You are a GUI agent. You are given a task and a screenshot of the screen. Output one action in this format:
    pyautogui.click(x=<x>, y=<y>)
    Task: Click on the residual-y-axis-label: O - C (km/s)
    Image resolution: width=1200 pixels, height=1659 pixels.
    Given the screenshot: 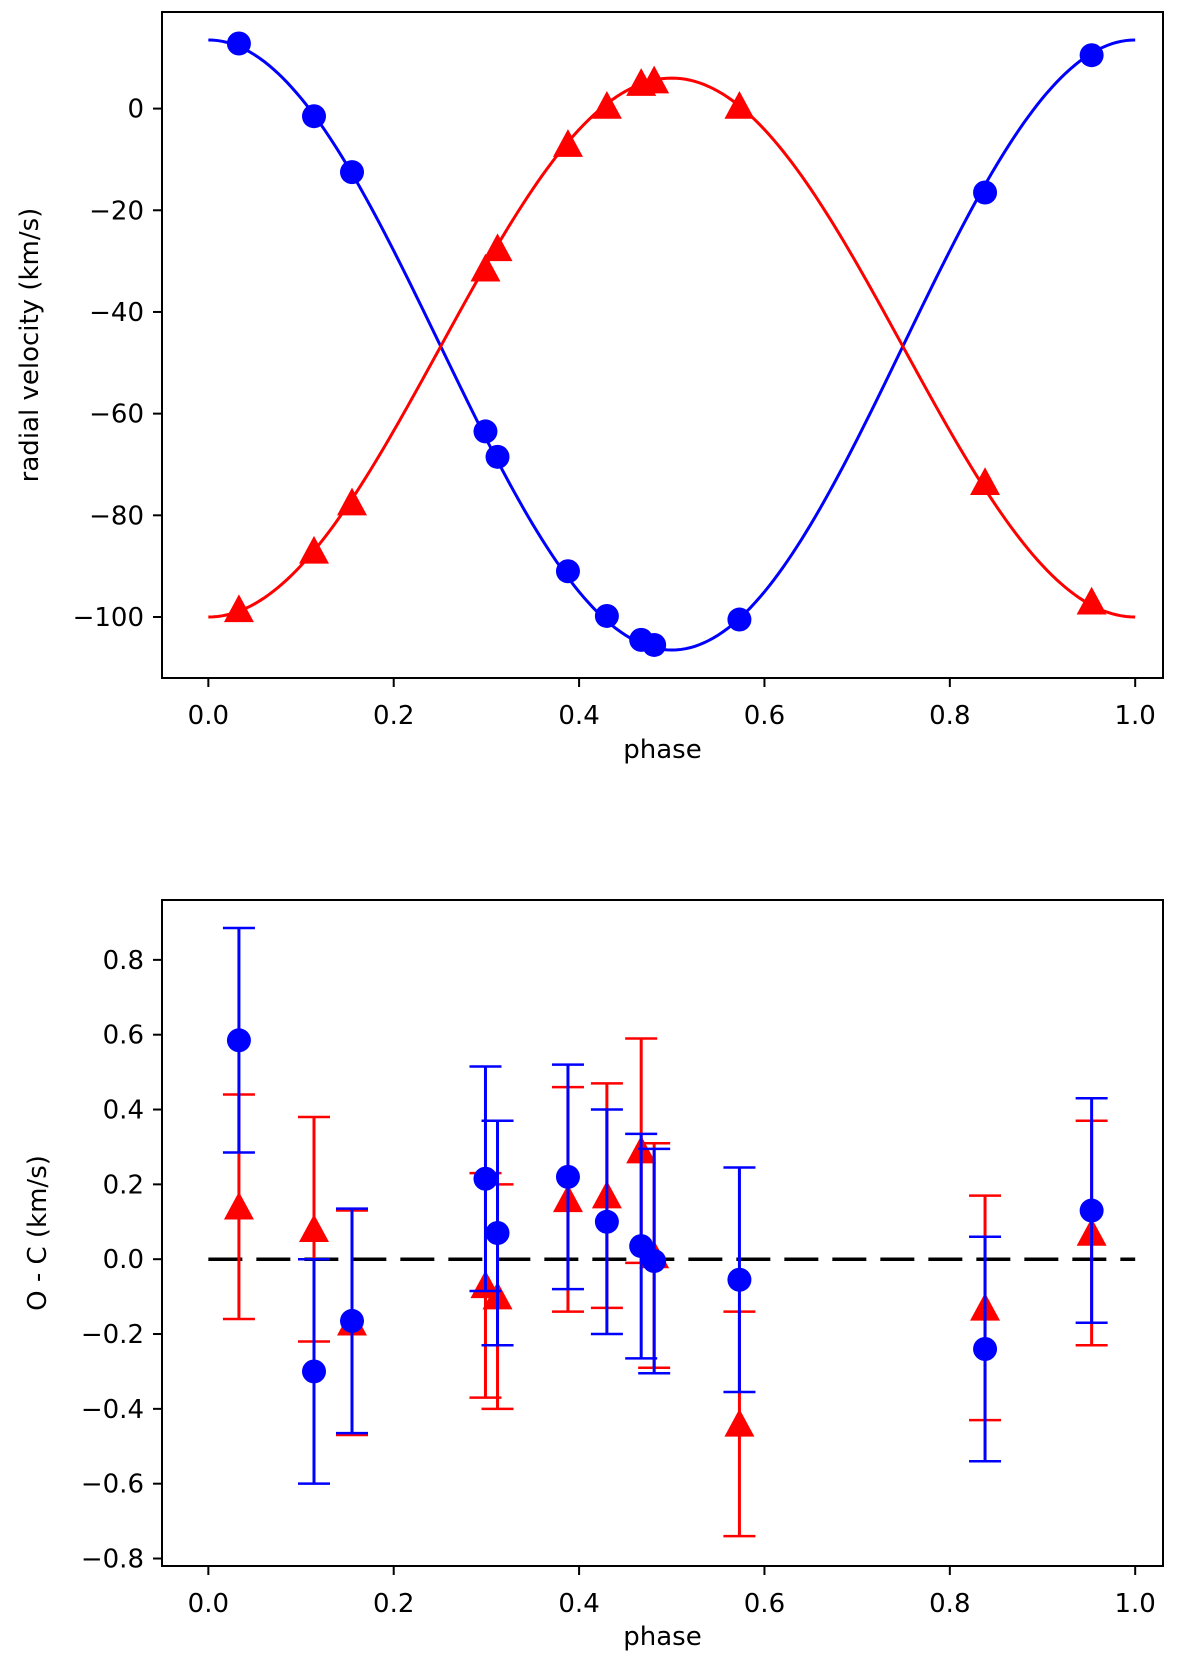 What is the action you would take?
    pyautogui.click(x=38, y=1233)
    